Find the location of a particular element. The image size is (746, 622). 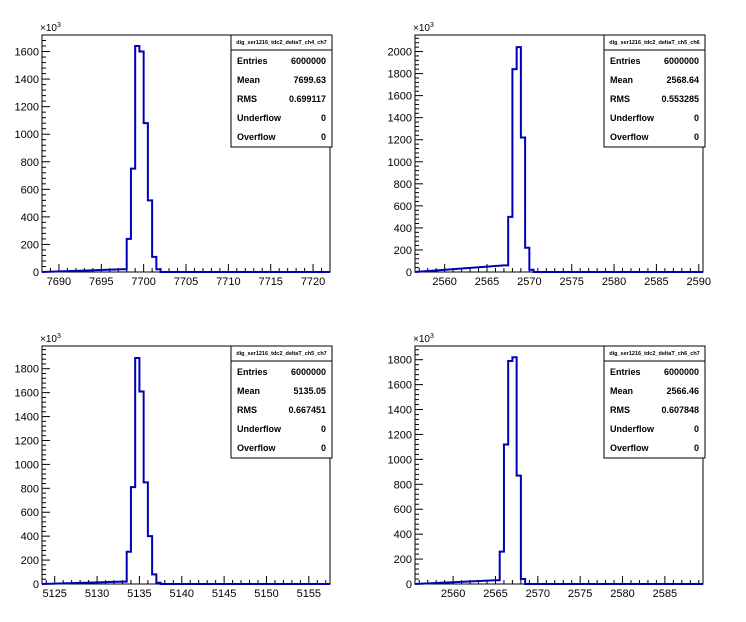

x-tick-label: 5125 is located at coordinates (54, 594).